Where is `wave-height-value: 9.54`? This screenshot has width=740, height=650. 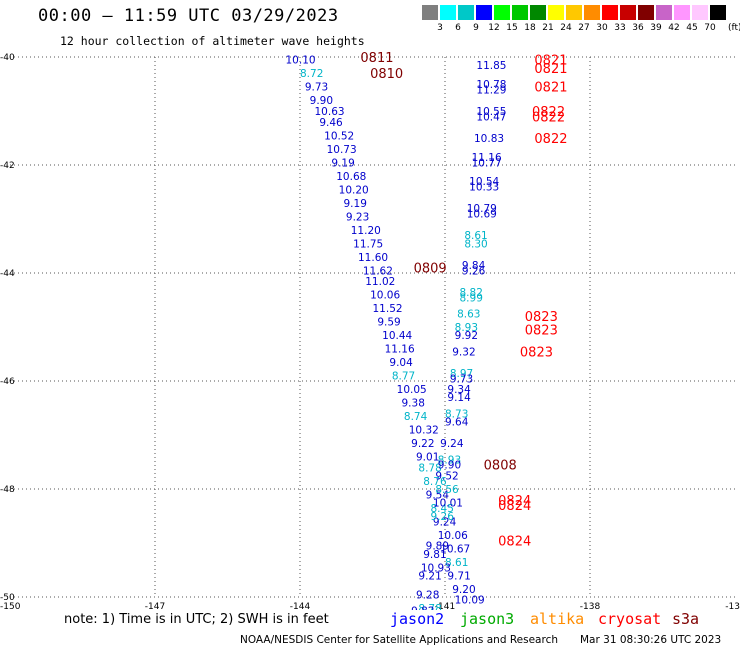
wave-height-value: 9.54 is located at coordinates (438, 495).